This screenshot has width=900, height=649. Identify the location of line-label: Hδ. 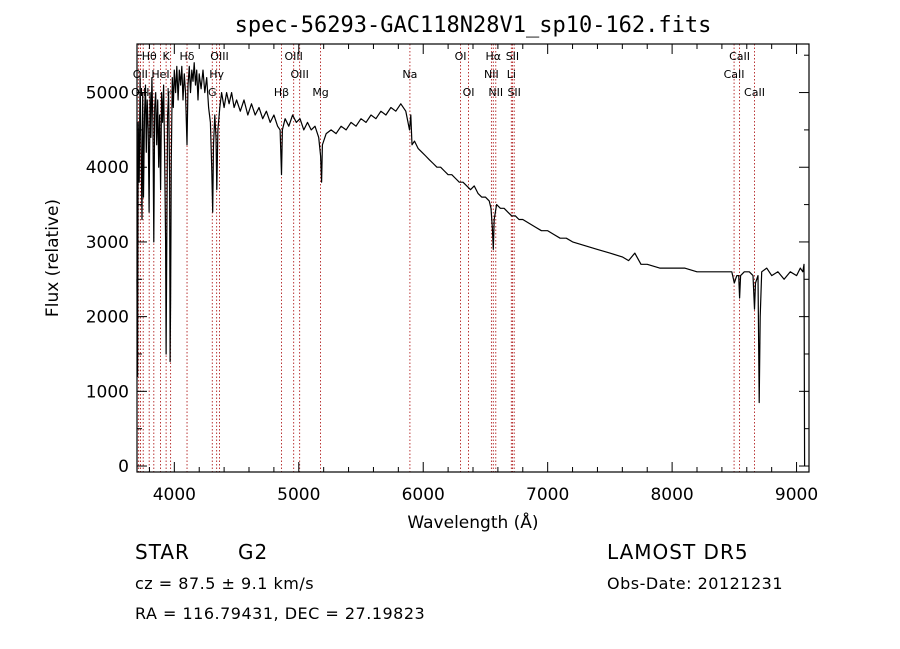
(187, 56).